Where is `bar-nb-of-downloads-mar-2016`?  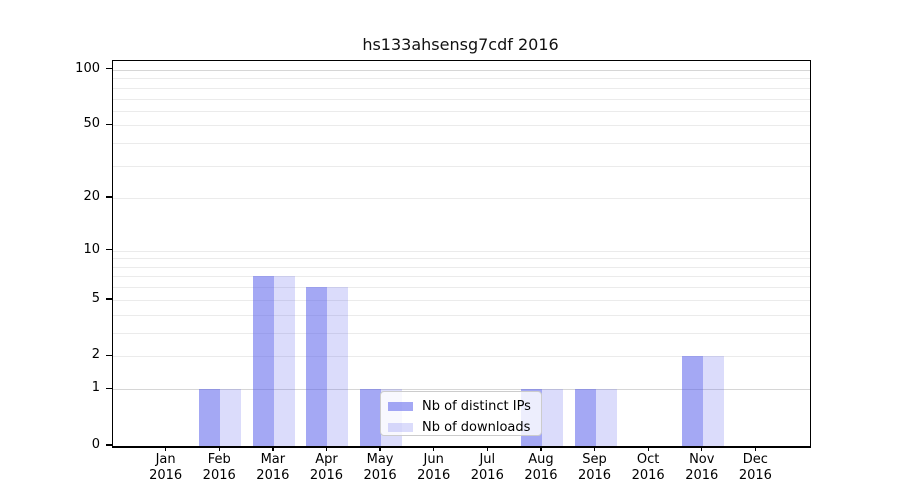 bar-nb-of-downloads-mar-2016 is located at coordinates (284, 361).